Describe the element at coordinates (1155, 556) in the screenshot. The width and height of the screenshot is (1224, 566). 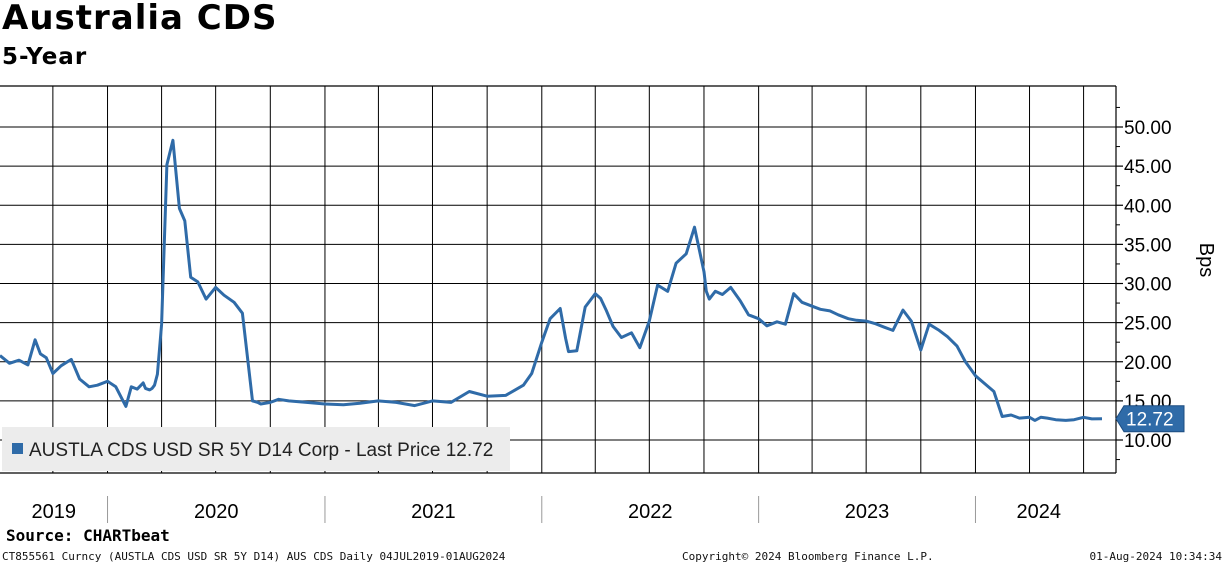
I see `footer-timestamp: 01-Aug-2024 10:34:34` at that location.